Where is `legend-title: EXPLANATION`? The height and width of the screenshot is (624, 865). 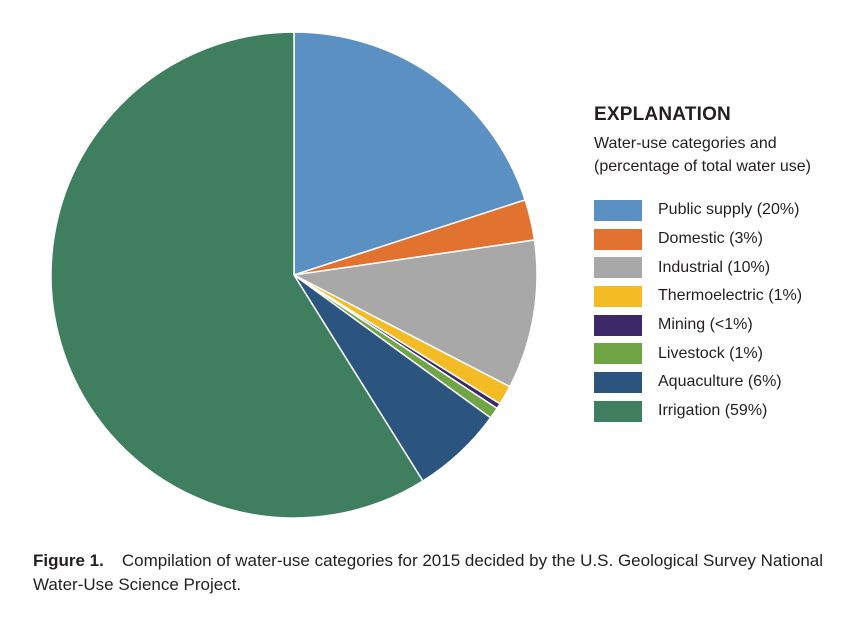 legend-title: EXPLANATION is located at coordinates (662, 114).